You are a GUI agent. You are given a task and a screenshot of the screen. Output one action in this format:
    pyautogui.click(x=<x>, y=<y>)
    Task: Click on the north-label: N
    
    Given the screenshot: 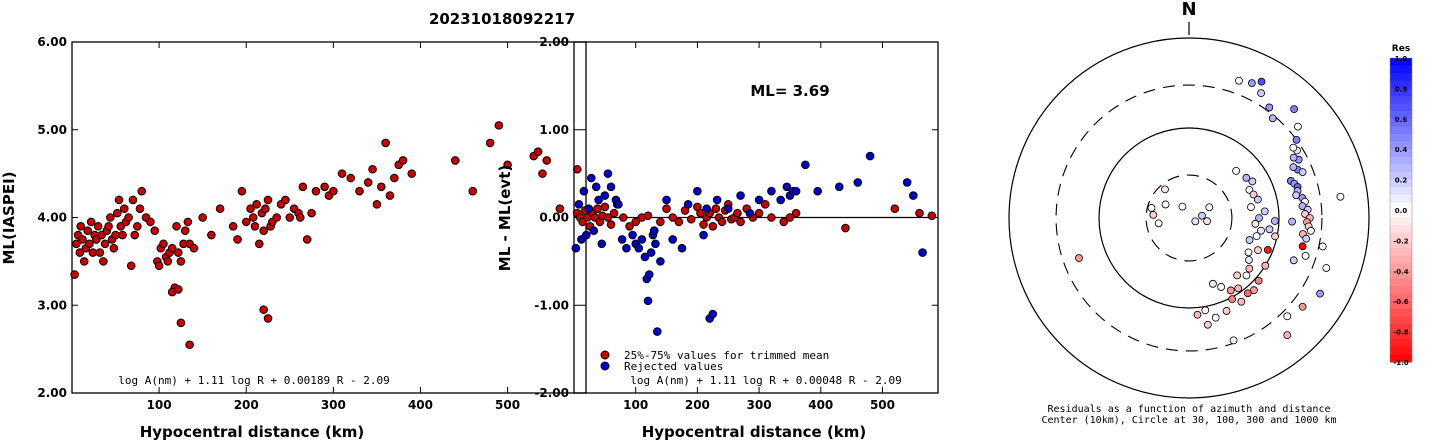 What is the action you would take?
    pyautogui.click(x=1188, y=10)
    